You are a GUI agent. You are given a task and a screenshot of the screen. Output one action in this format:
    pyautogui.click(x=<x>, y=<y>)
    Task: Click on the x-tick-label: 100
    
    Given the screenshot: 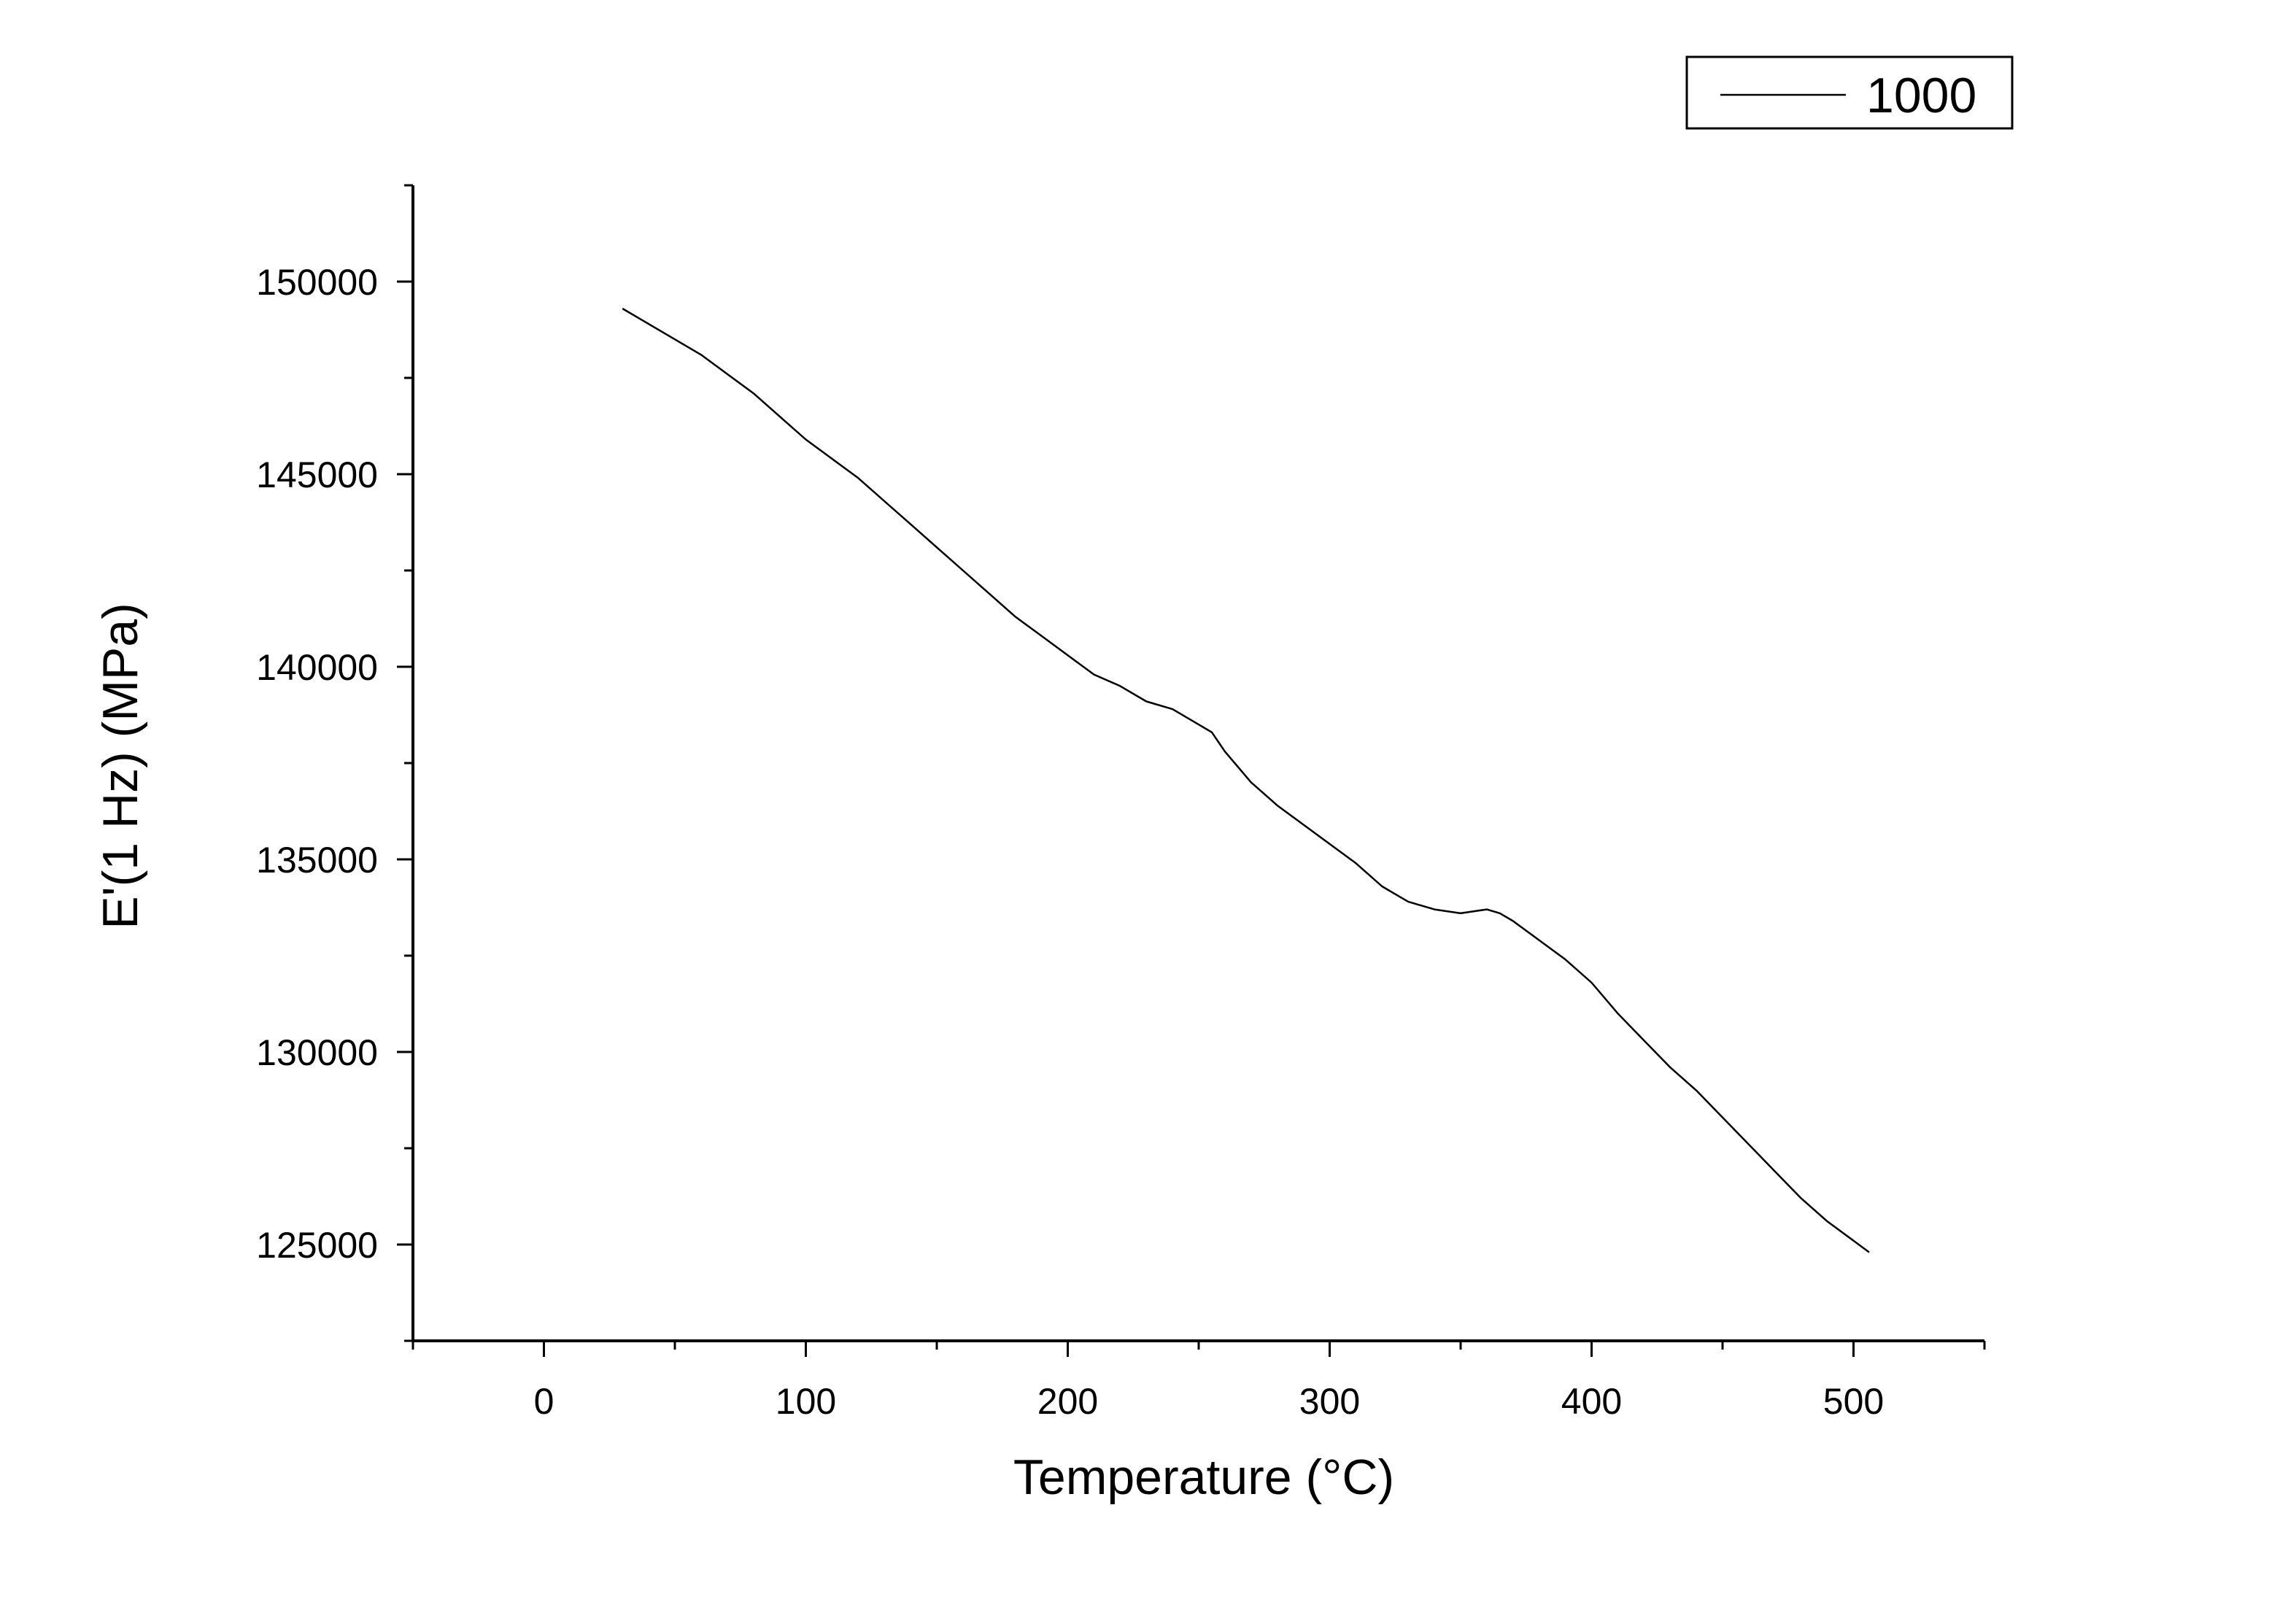 What is the action you would take?
    pyautogui.click(x=806, y=1402)
    